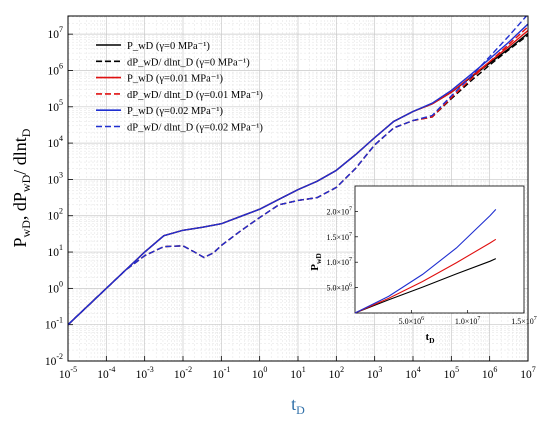 This screenshot has width=550, height=421. I want to click on x-tick-label: 10⁻³, so click(145, 373).